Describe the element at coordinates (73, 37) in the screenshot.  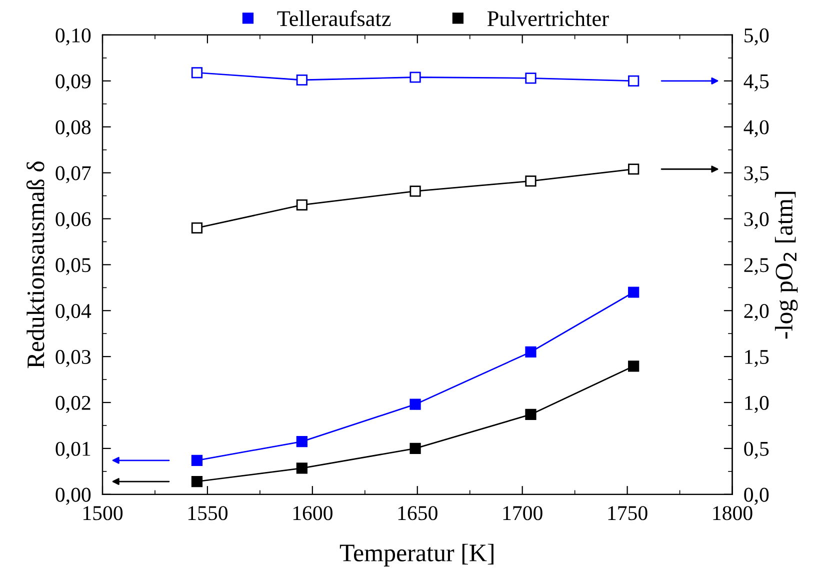
I see `y-tick-label: 0,10` at that location.